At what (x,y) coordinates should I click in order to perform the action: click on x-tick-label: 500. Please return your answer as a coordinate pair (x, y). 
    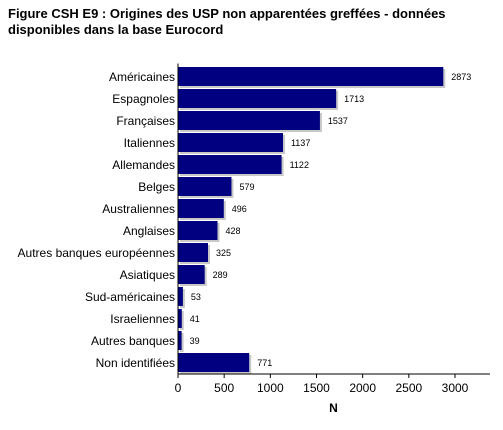
    Looking at the image, I should click on (224, 388).